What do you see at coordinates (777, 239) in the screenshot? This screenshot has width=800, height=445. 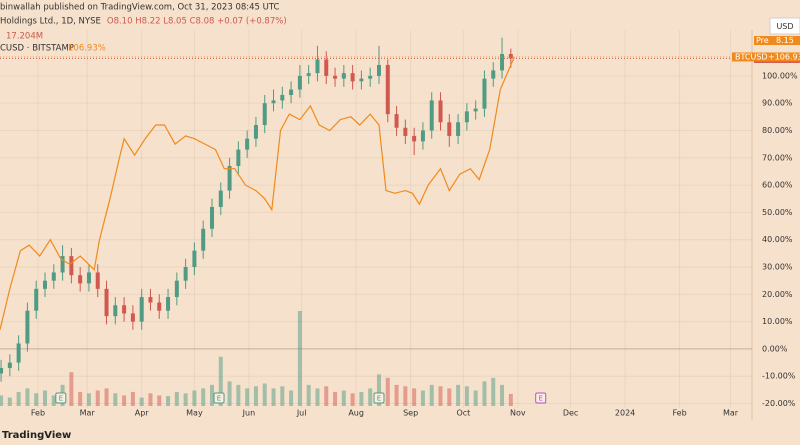 I see `y-tick-label: 40.00%` at bounding box center [777, 239].